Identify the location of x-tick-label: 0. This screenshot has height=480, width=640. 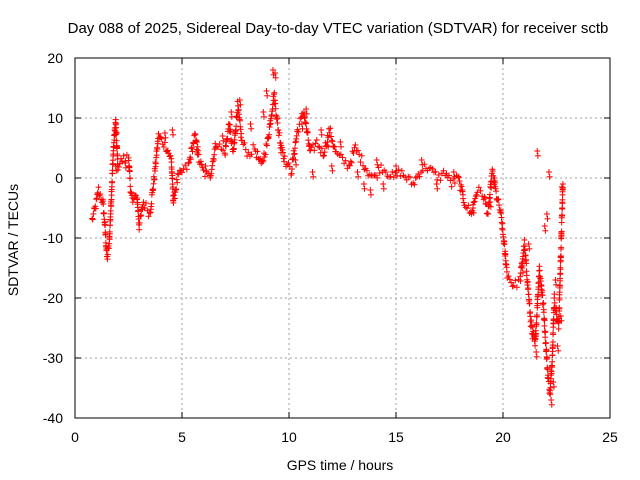
(75, 437).